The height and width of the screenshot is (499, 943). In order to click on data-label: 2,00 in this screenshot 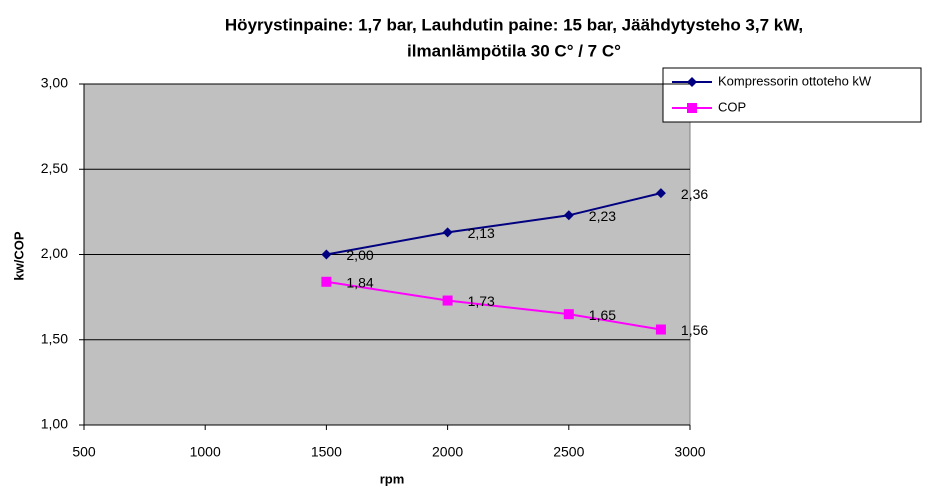, I will do `click(359, 255)`.